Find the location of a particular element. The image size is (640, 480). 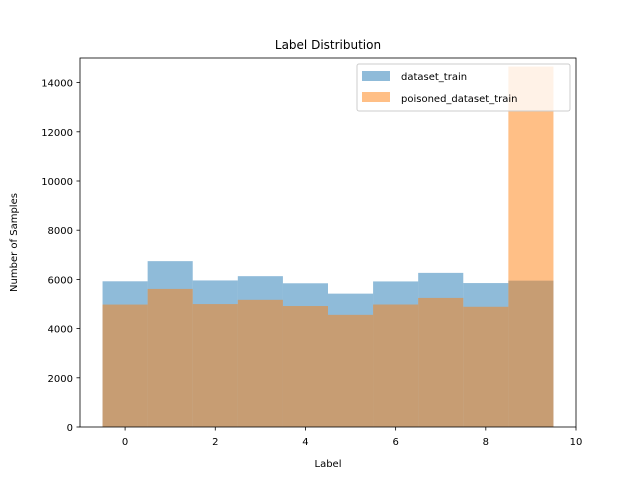

y-tick-label: 12000 is located at coordinates (57, 133).